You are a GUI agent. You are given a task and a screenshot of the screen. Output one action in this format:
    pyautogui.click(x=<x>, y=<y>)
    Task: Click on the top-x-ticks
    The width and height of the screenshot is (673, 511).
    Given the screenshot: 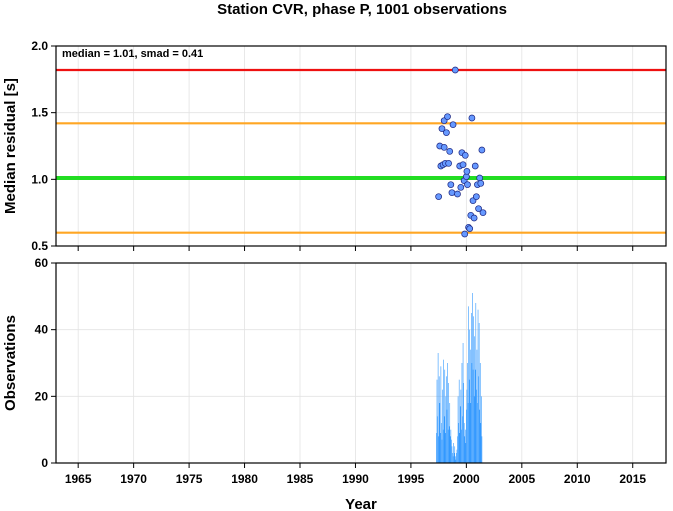 What is the action you would take?
    pyautogui.click(x=355, y=248)
    